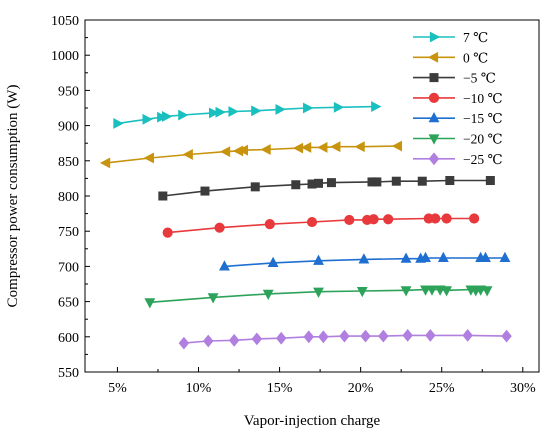 This screenshot has height=441, width=550. Describe the element at coordinates (68, 232) in the screenshot. I see `y-tick-label: 750` at that location.